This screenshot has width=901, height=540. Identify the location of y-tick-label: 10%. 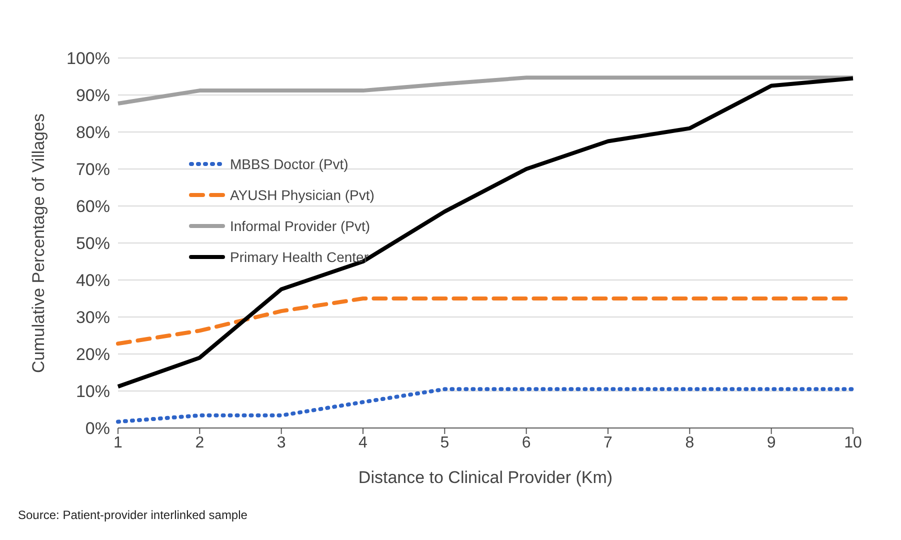
(93, 392).